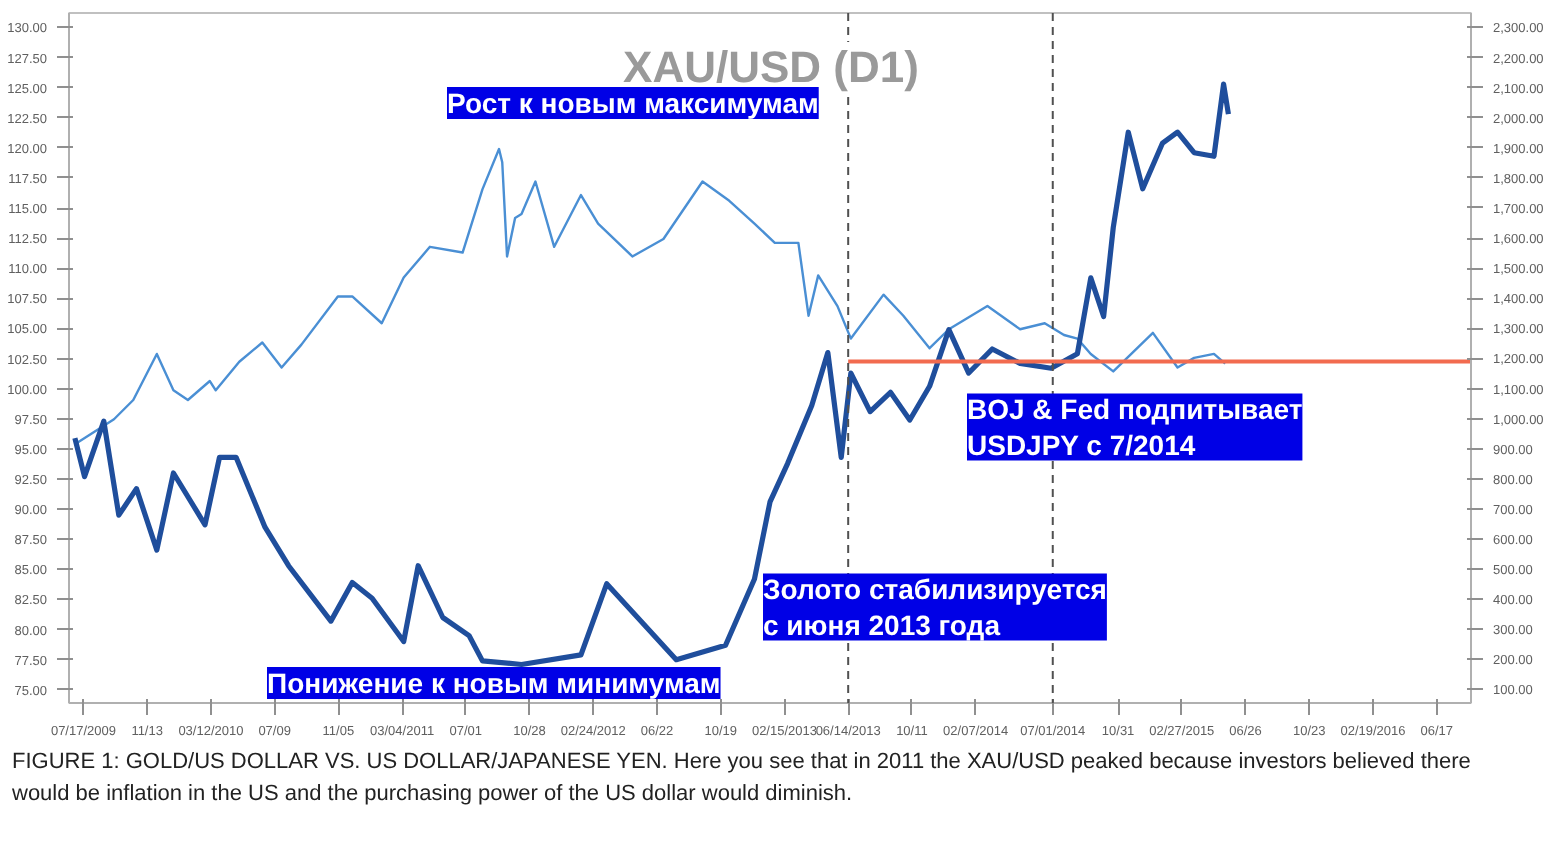 This screenshot has height=846, width=1548. Describe the element at coordinates (494, 683) in the screenshot. I see `annotation: Понижение к новым минимумам` at that location.